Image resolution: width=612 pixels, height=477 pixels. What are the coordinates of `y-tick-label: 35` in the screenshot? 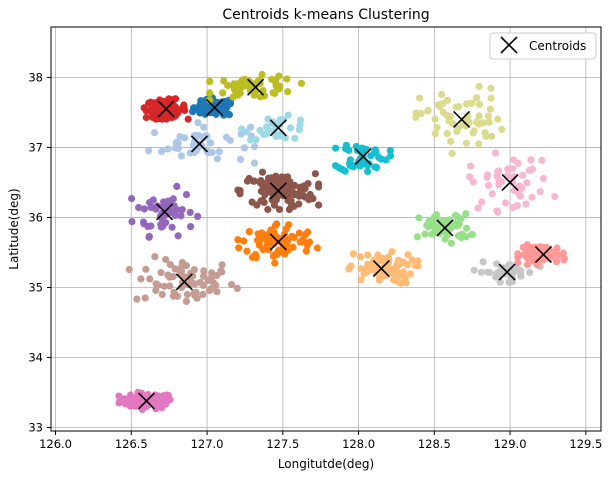 It's located at (35, 287).